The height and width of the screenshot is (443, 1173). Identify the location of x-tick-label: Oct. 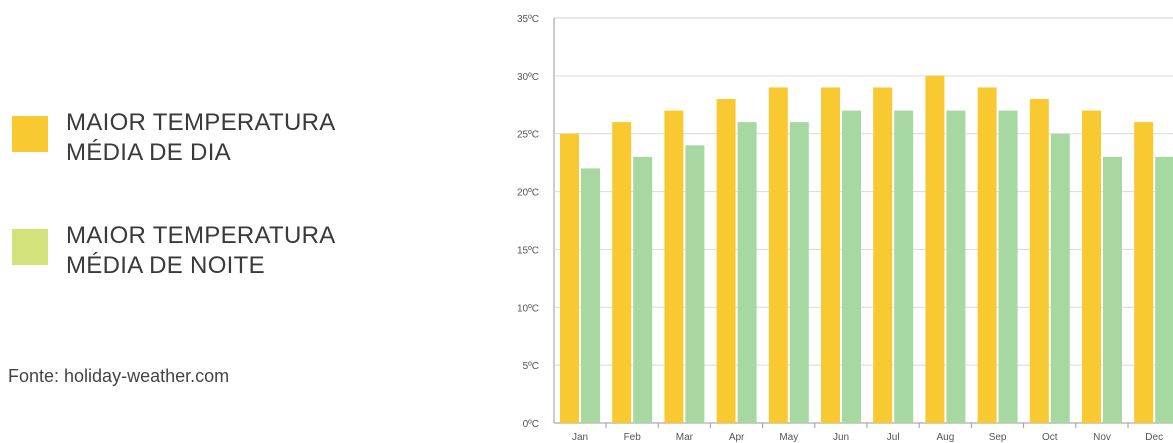
(1050, 437).